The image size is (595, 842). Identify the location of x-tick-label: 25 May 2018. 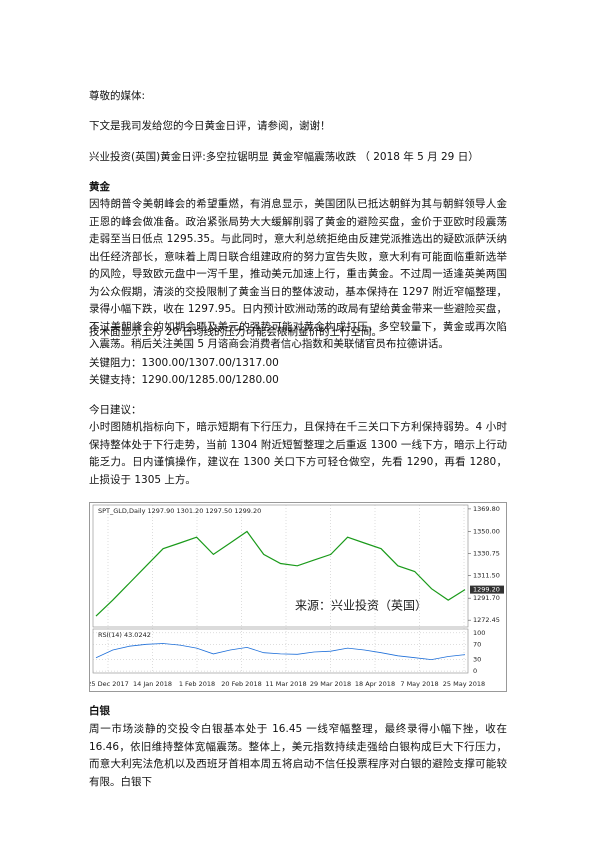
(464, 684).